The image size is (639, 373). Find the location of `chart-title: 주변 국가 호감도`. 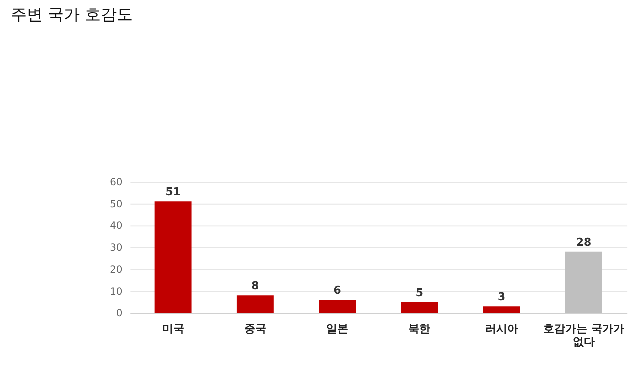

chart-title: 주변 국가 호감도 is located at coordinates (72, 14).